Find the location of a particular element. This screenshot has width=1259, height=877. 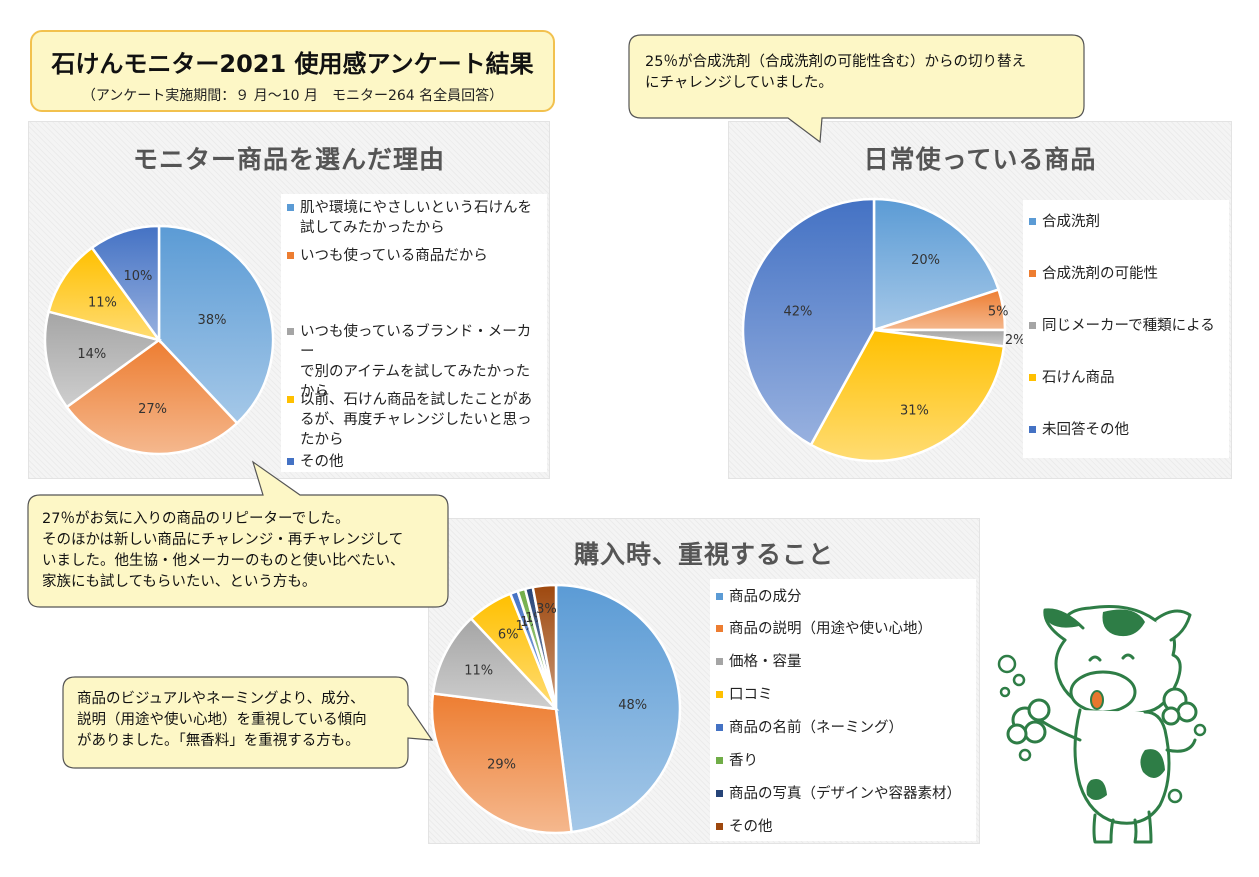

legend-label: いつも使っているブランド・メーカー で別のアイテムを試してみたかった から is located at coordinates (416, 362).